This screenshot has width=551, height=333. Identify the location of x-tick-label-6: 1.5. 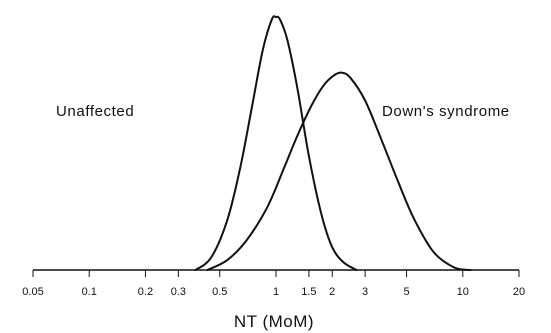
(308, 292).